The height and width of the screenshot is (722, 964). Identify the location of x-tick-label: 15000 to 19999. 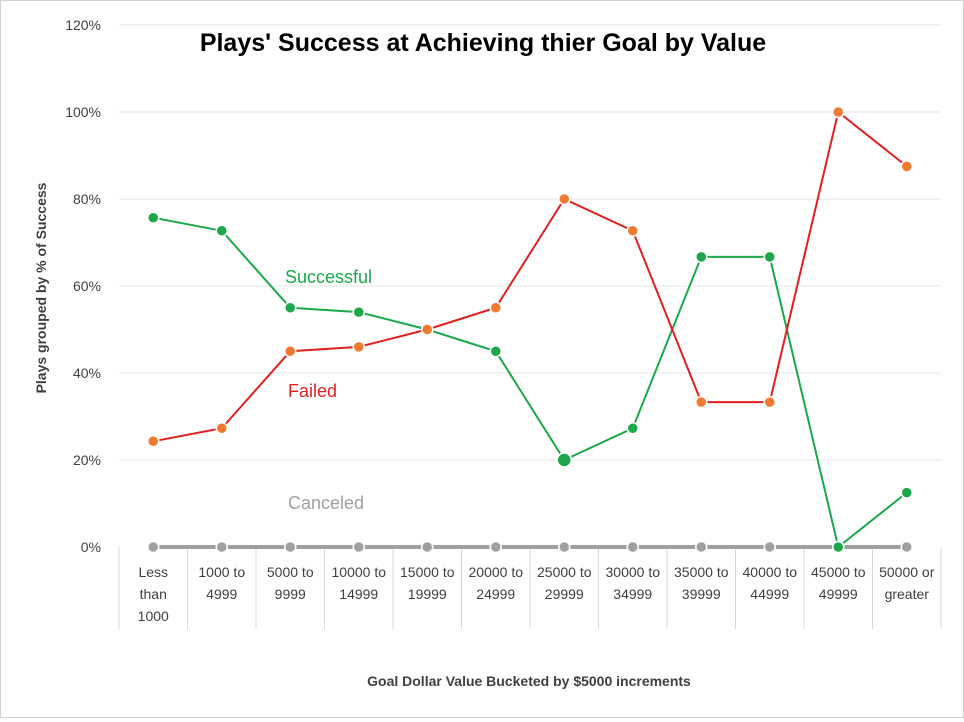
(427, 583).